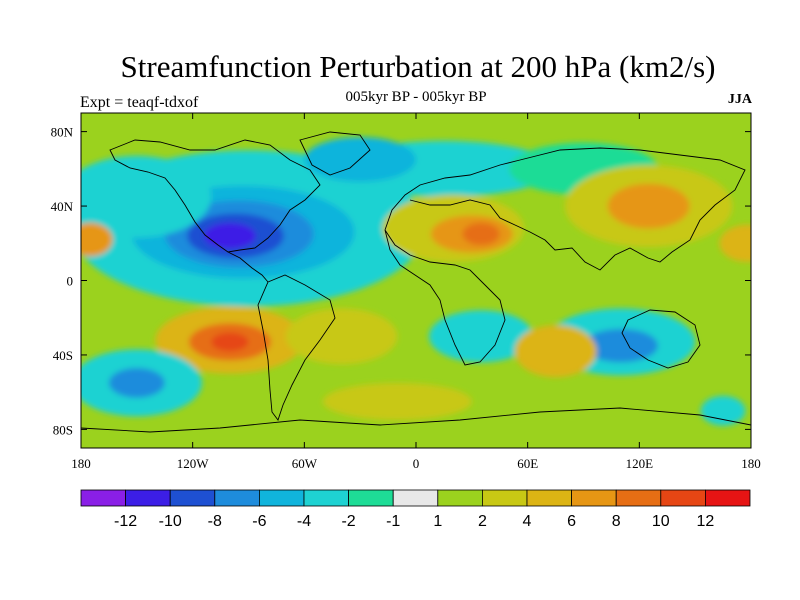 The width and height of the screenshot is (800, 600). Describe the element at coordinates (393, 521) in the screenshot. I see `colorbar-label: -1` at that location.